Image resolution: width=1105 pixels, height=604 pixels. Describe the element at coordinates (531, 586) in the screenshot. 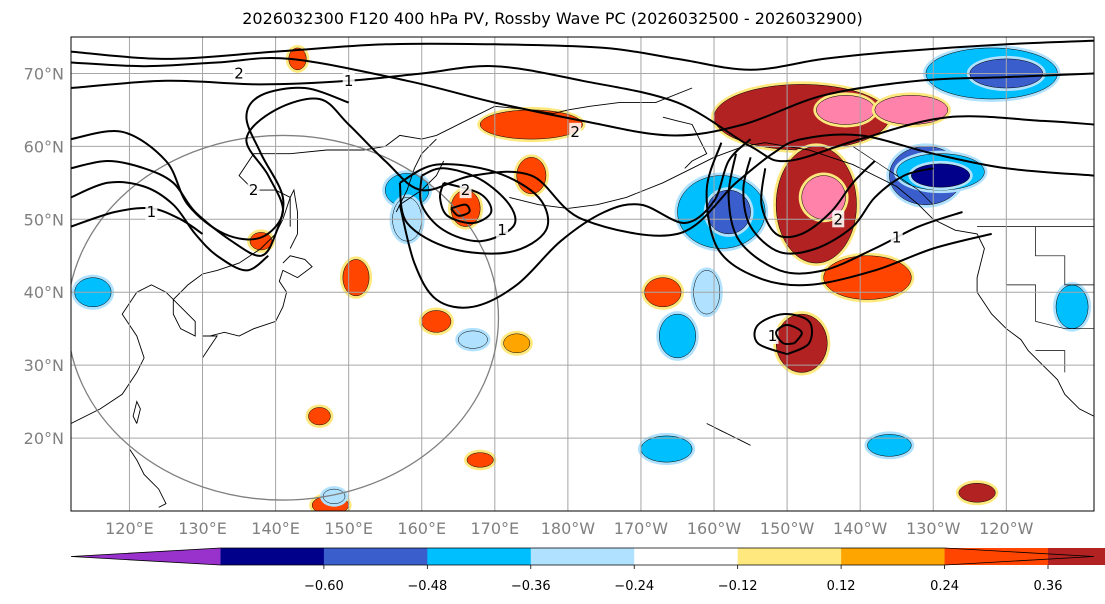

I see `colorbar-tick-label: −0.36` at that location.